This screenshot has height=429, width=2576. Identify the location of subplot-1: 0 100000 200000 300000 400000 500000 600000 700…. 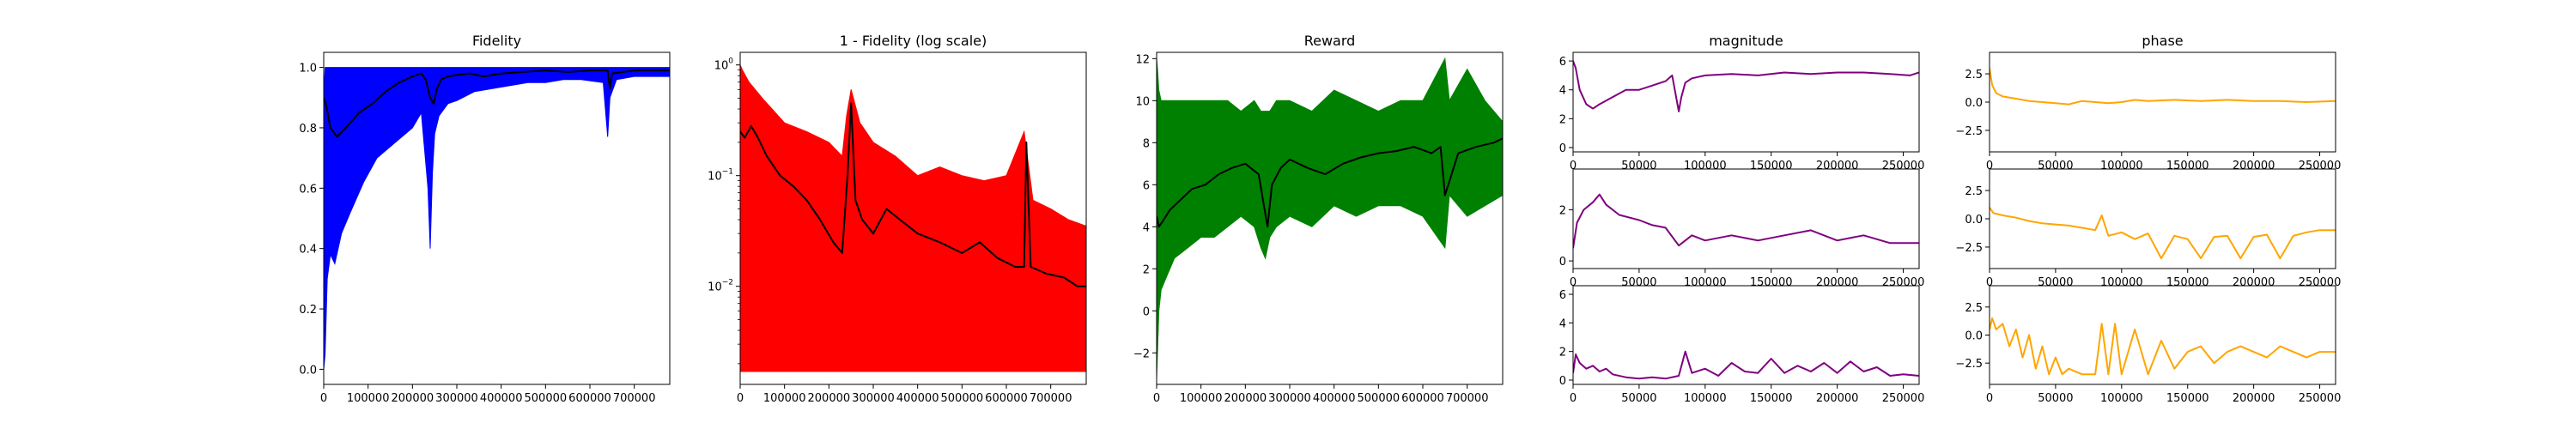
(485, 219).